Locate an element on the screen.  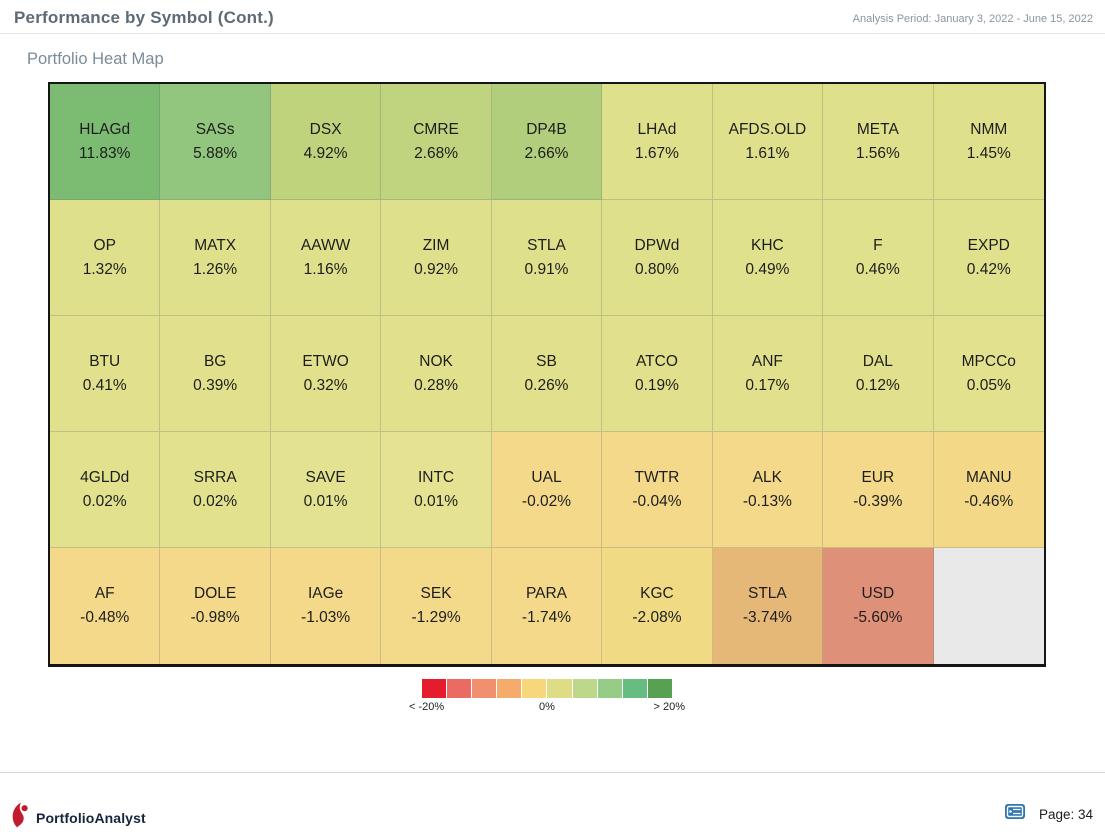
cell-symbol: EUR is located at coordinates (878, 477).